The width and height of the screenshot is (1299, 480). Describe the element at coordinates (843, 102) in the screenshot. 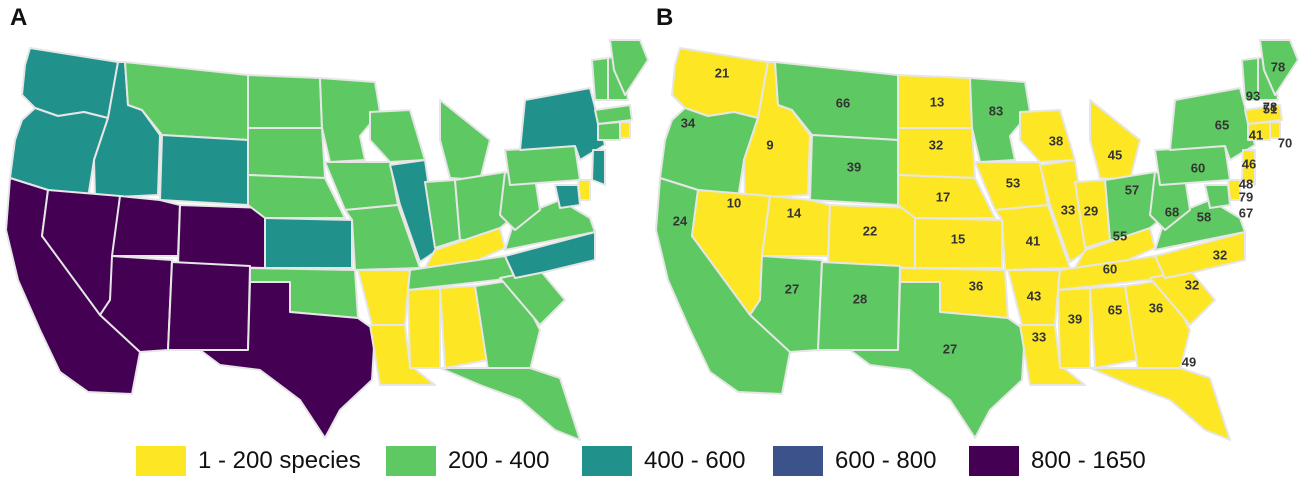

I see `map-b-count-mt: 66` at that location.